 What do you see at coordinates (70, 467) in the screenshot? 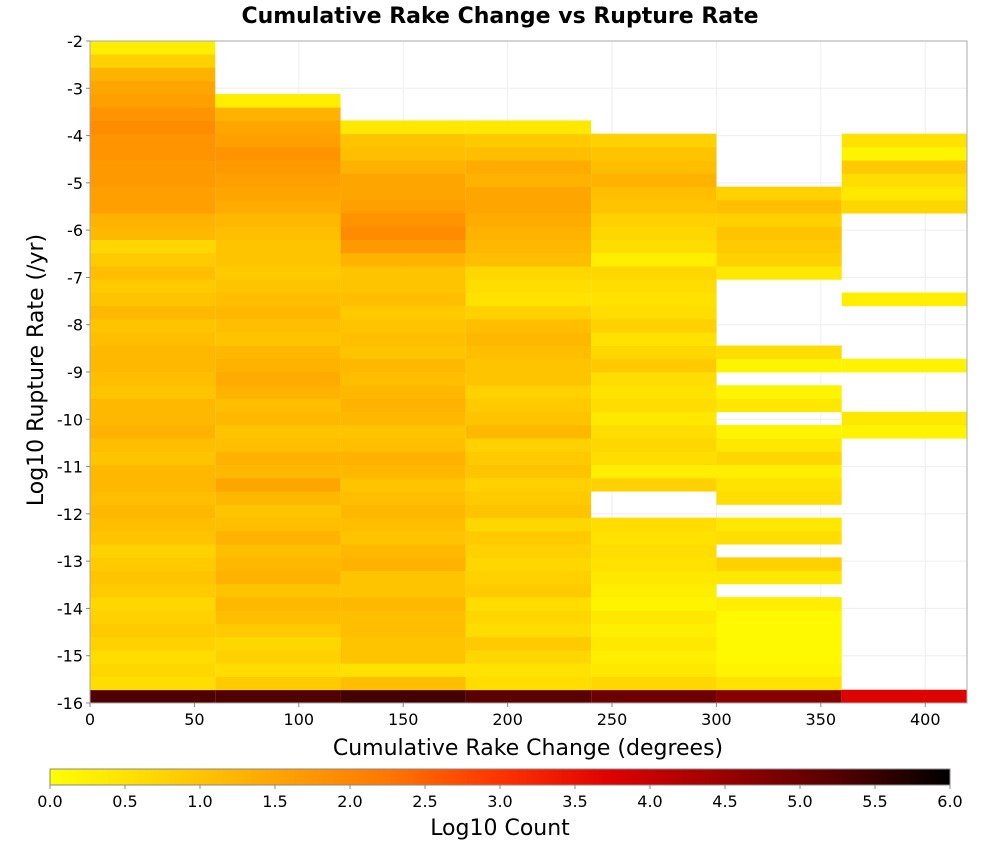
I see `y-tick-label: -11` at bounding box center [70, 467].